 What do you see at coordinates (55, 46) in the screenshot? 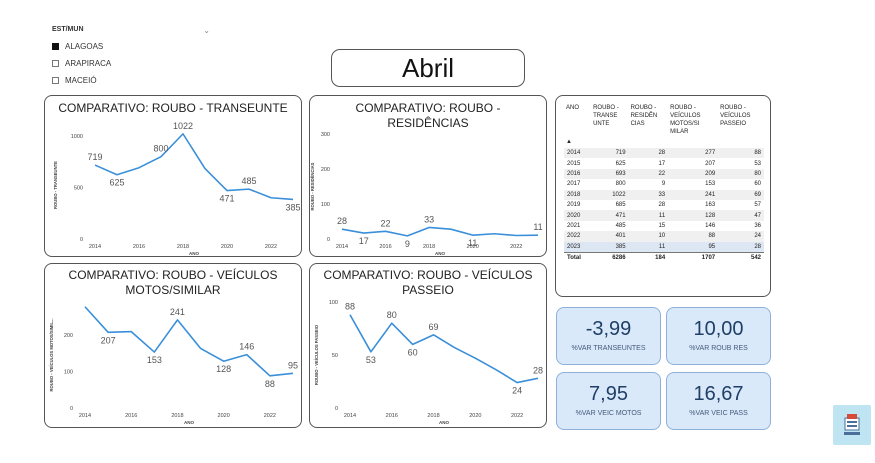
I see `checkbox-checked-icon` at bounding box center [55, 46].